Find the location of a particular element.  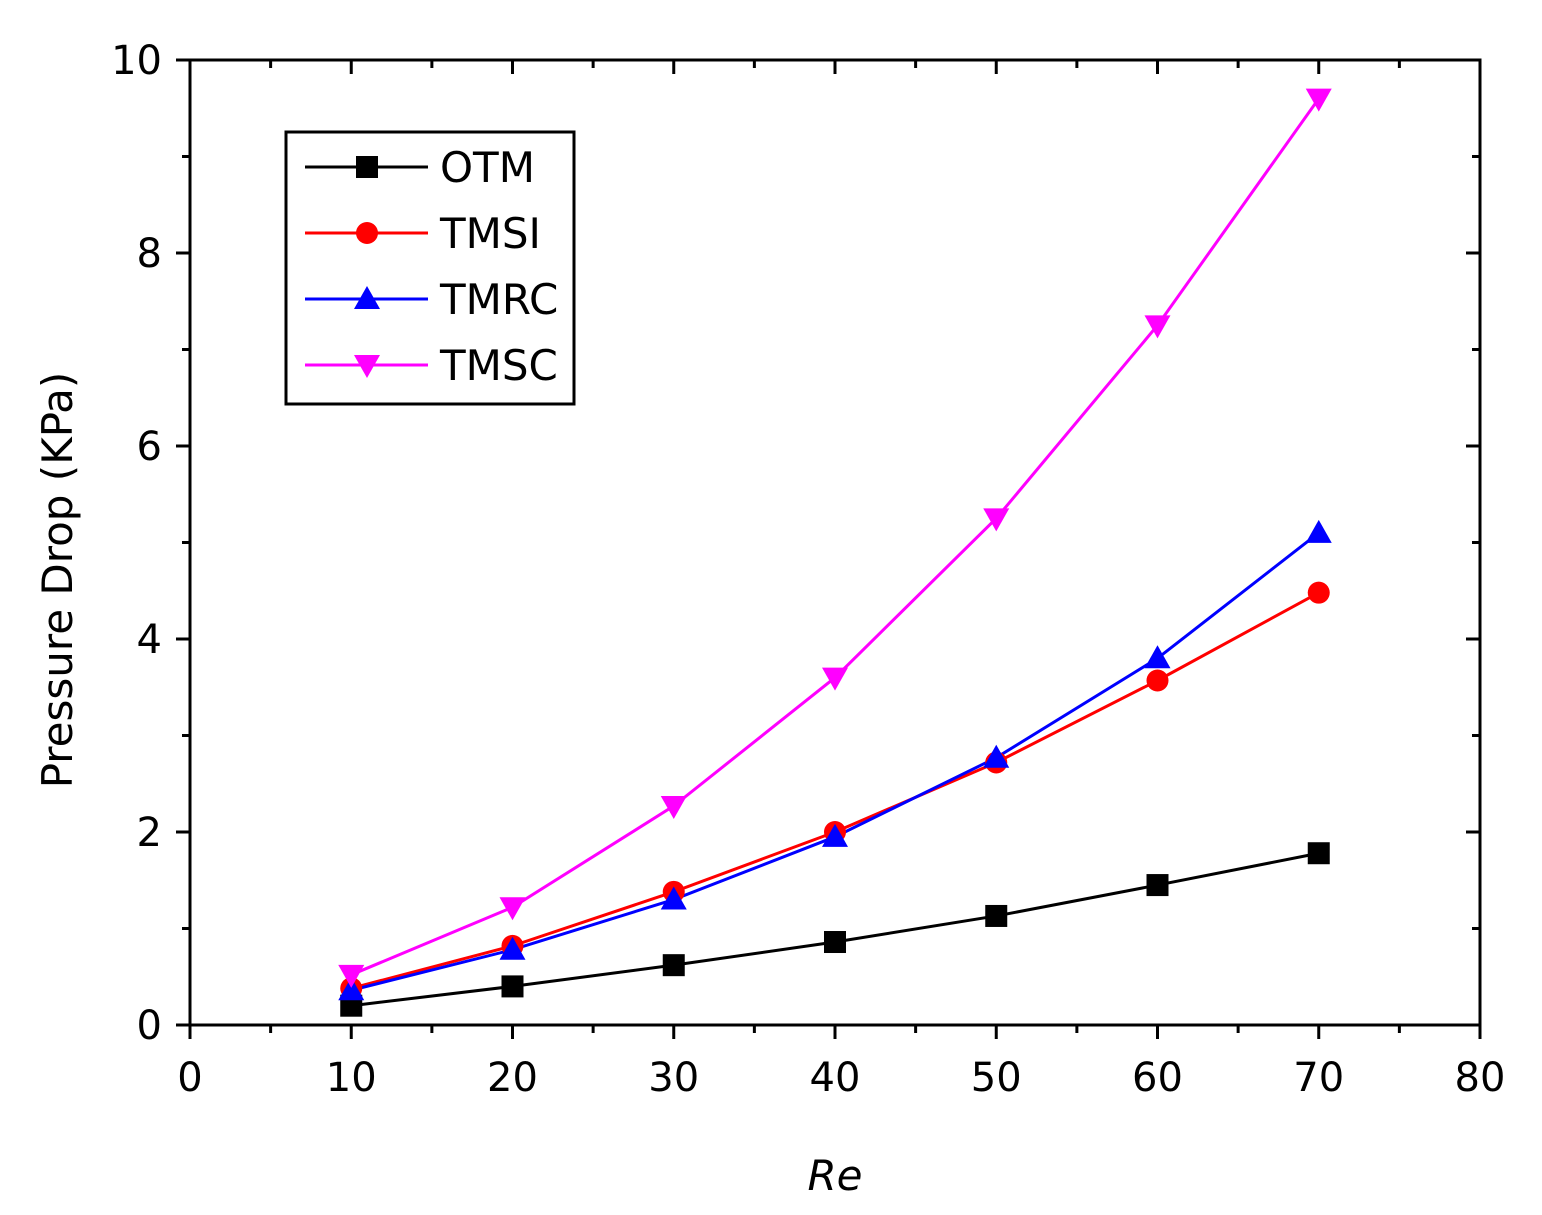

x-tick-label: 10 is located at coordinates (351, 1078).